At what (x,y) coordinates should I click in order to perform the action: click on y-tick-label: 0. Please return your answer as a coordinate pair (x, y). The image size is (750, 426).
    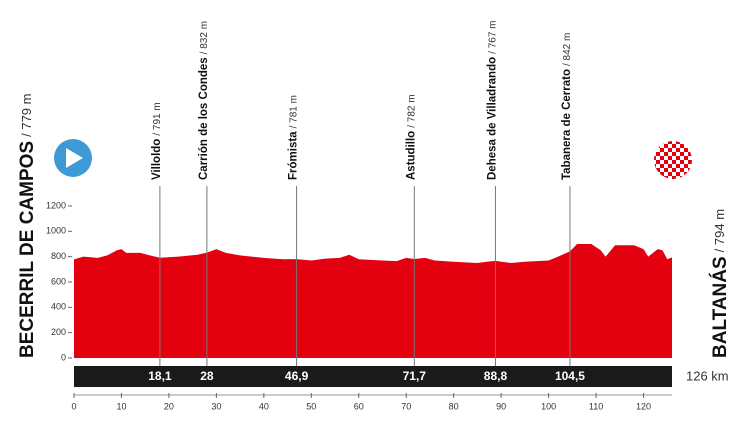
    Looking at the image, I should click on (63, 357).